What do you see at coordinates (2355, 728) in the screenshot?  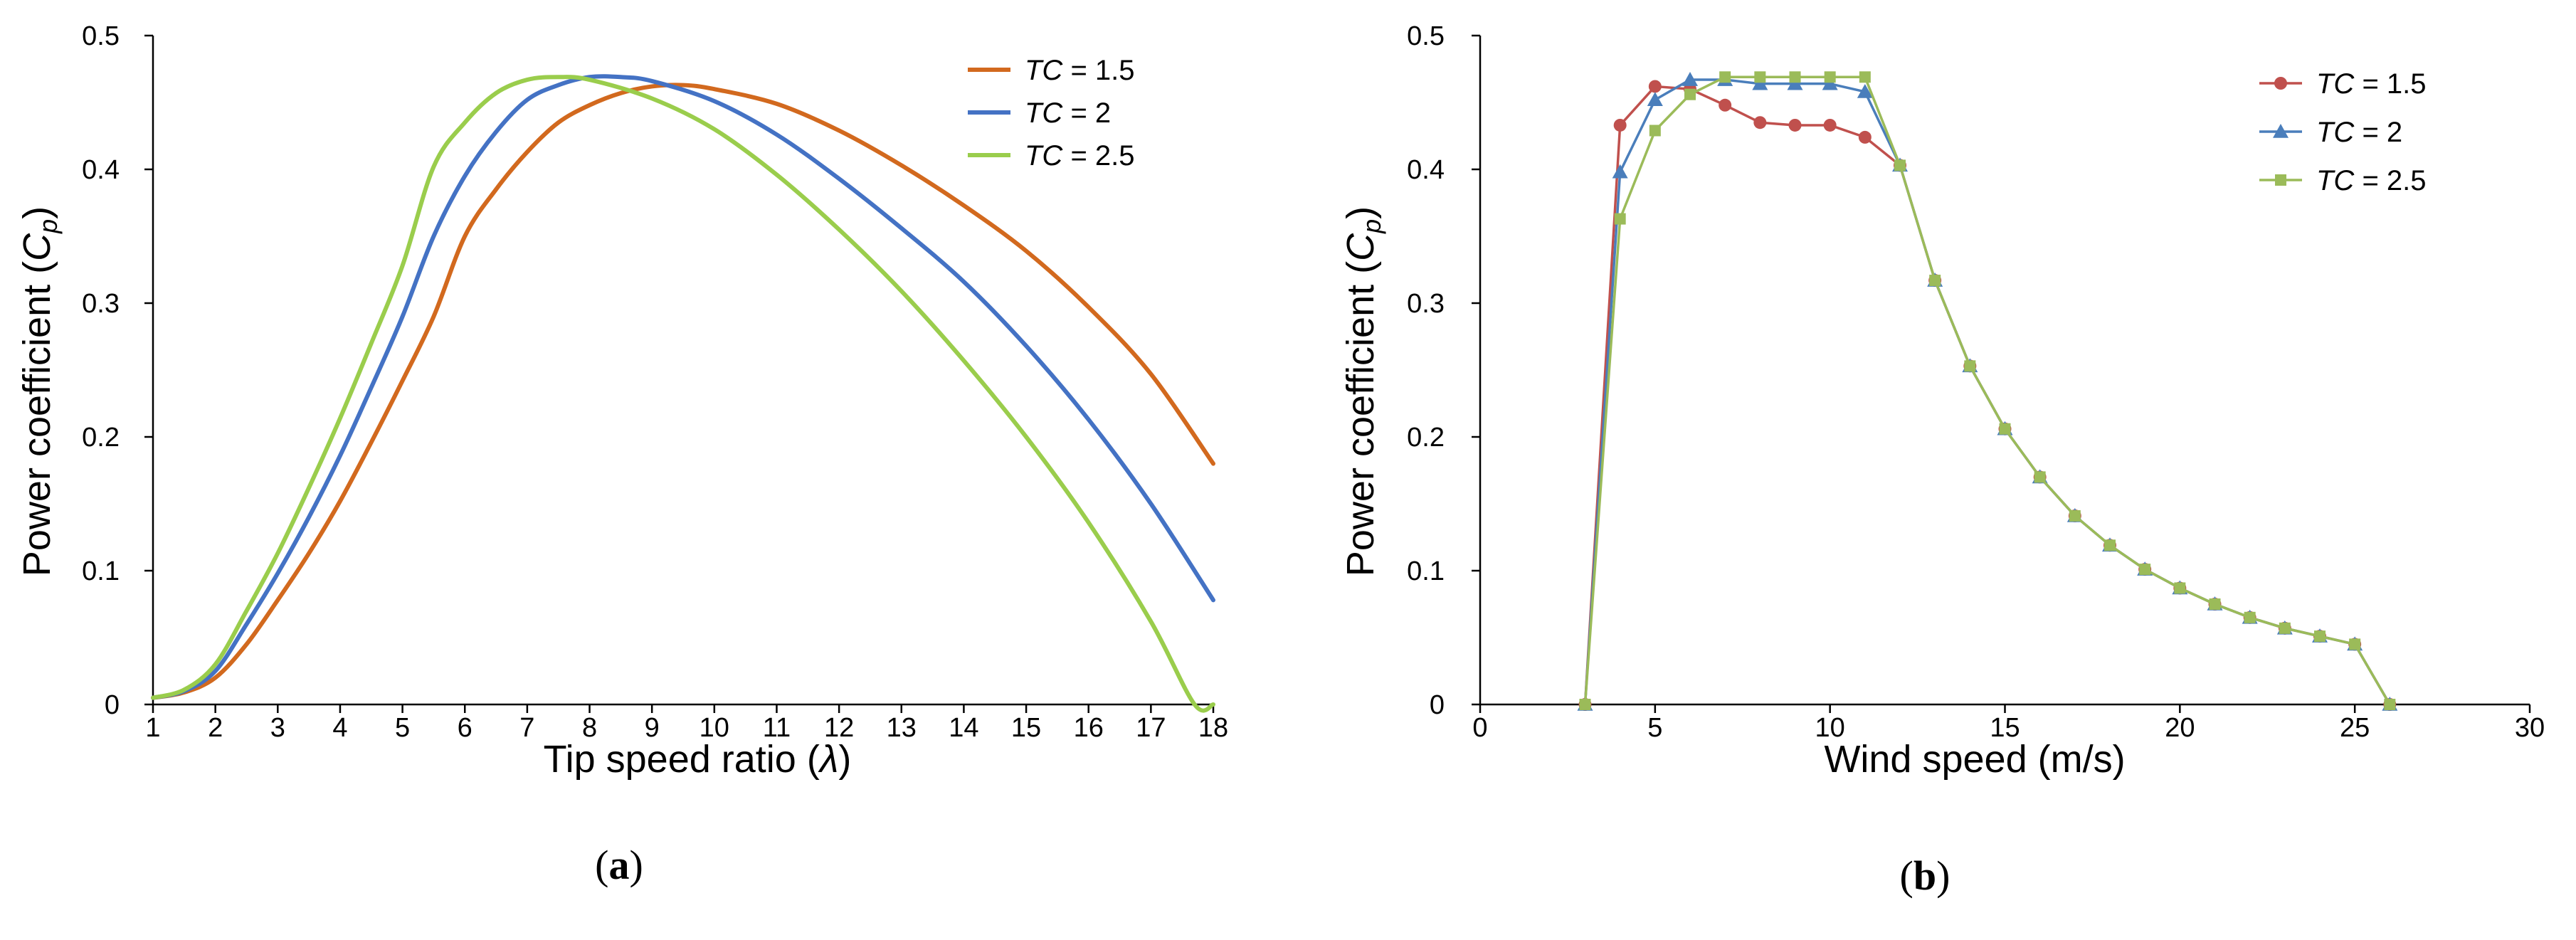 I see `x-tick-label: 25` at bounding box center [2355, 728].